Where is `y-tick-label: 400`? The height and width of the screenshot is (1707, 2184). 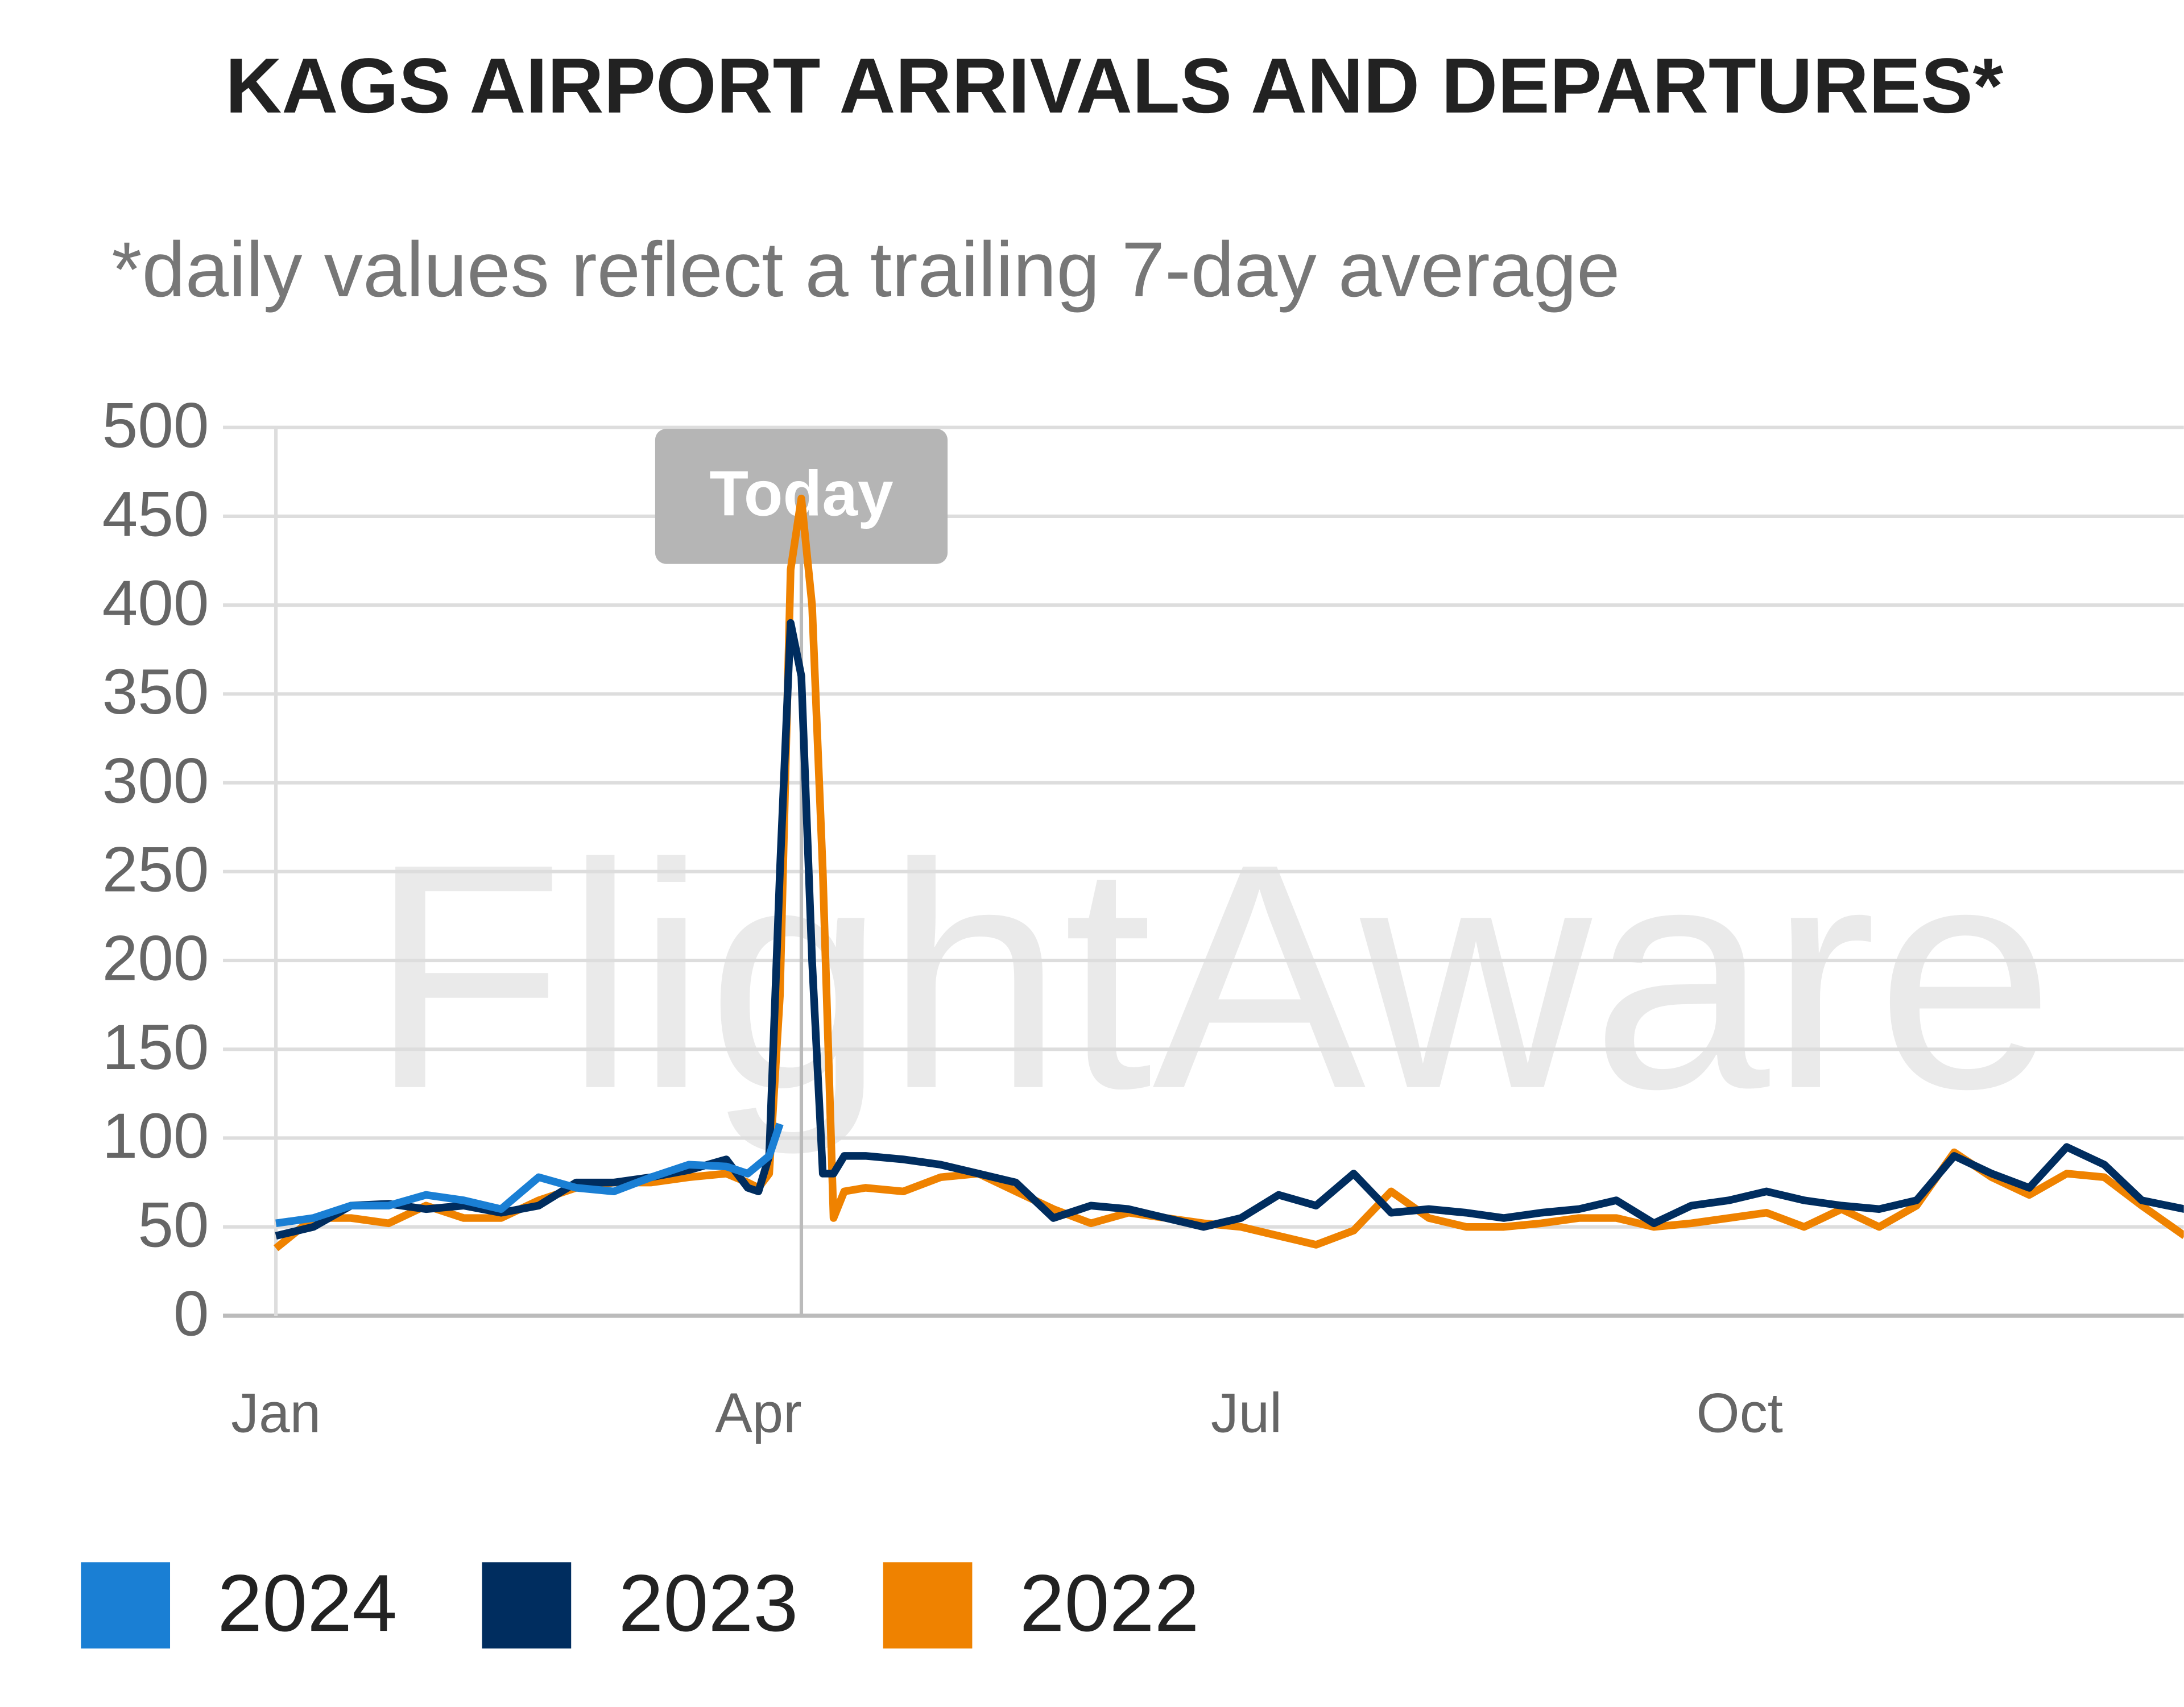 y-tick-label: 400 is located at coordinates (155, 603).